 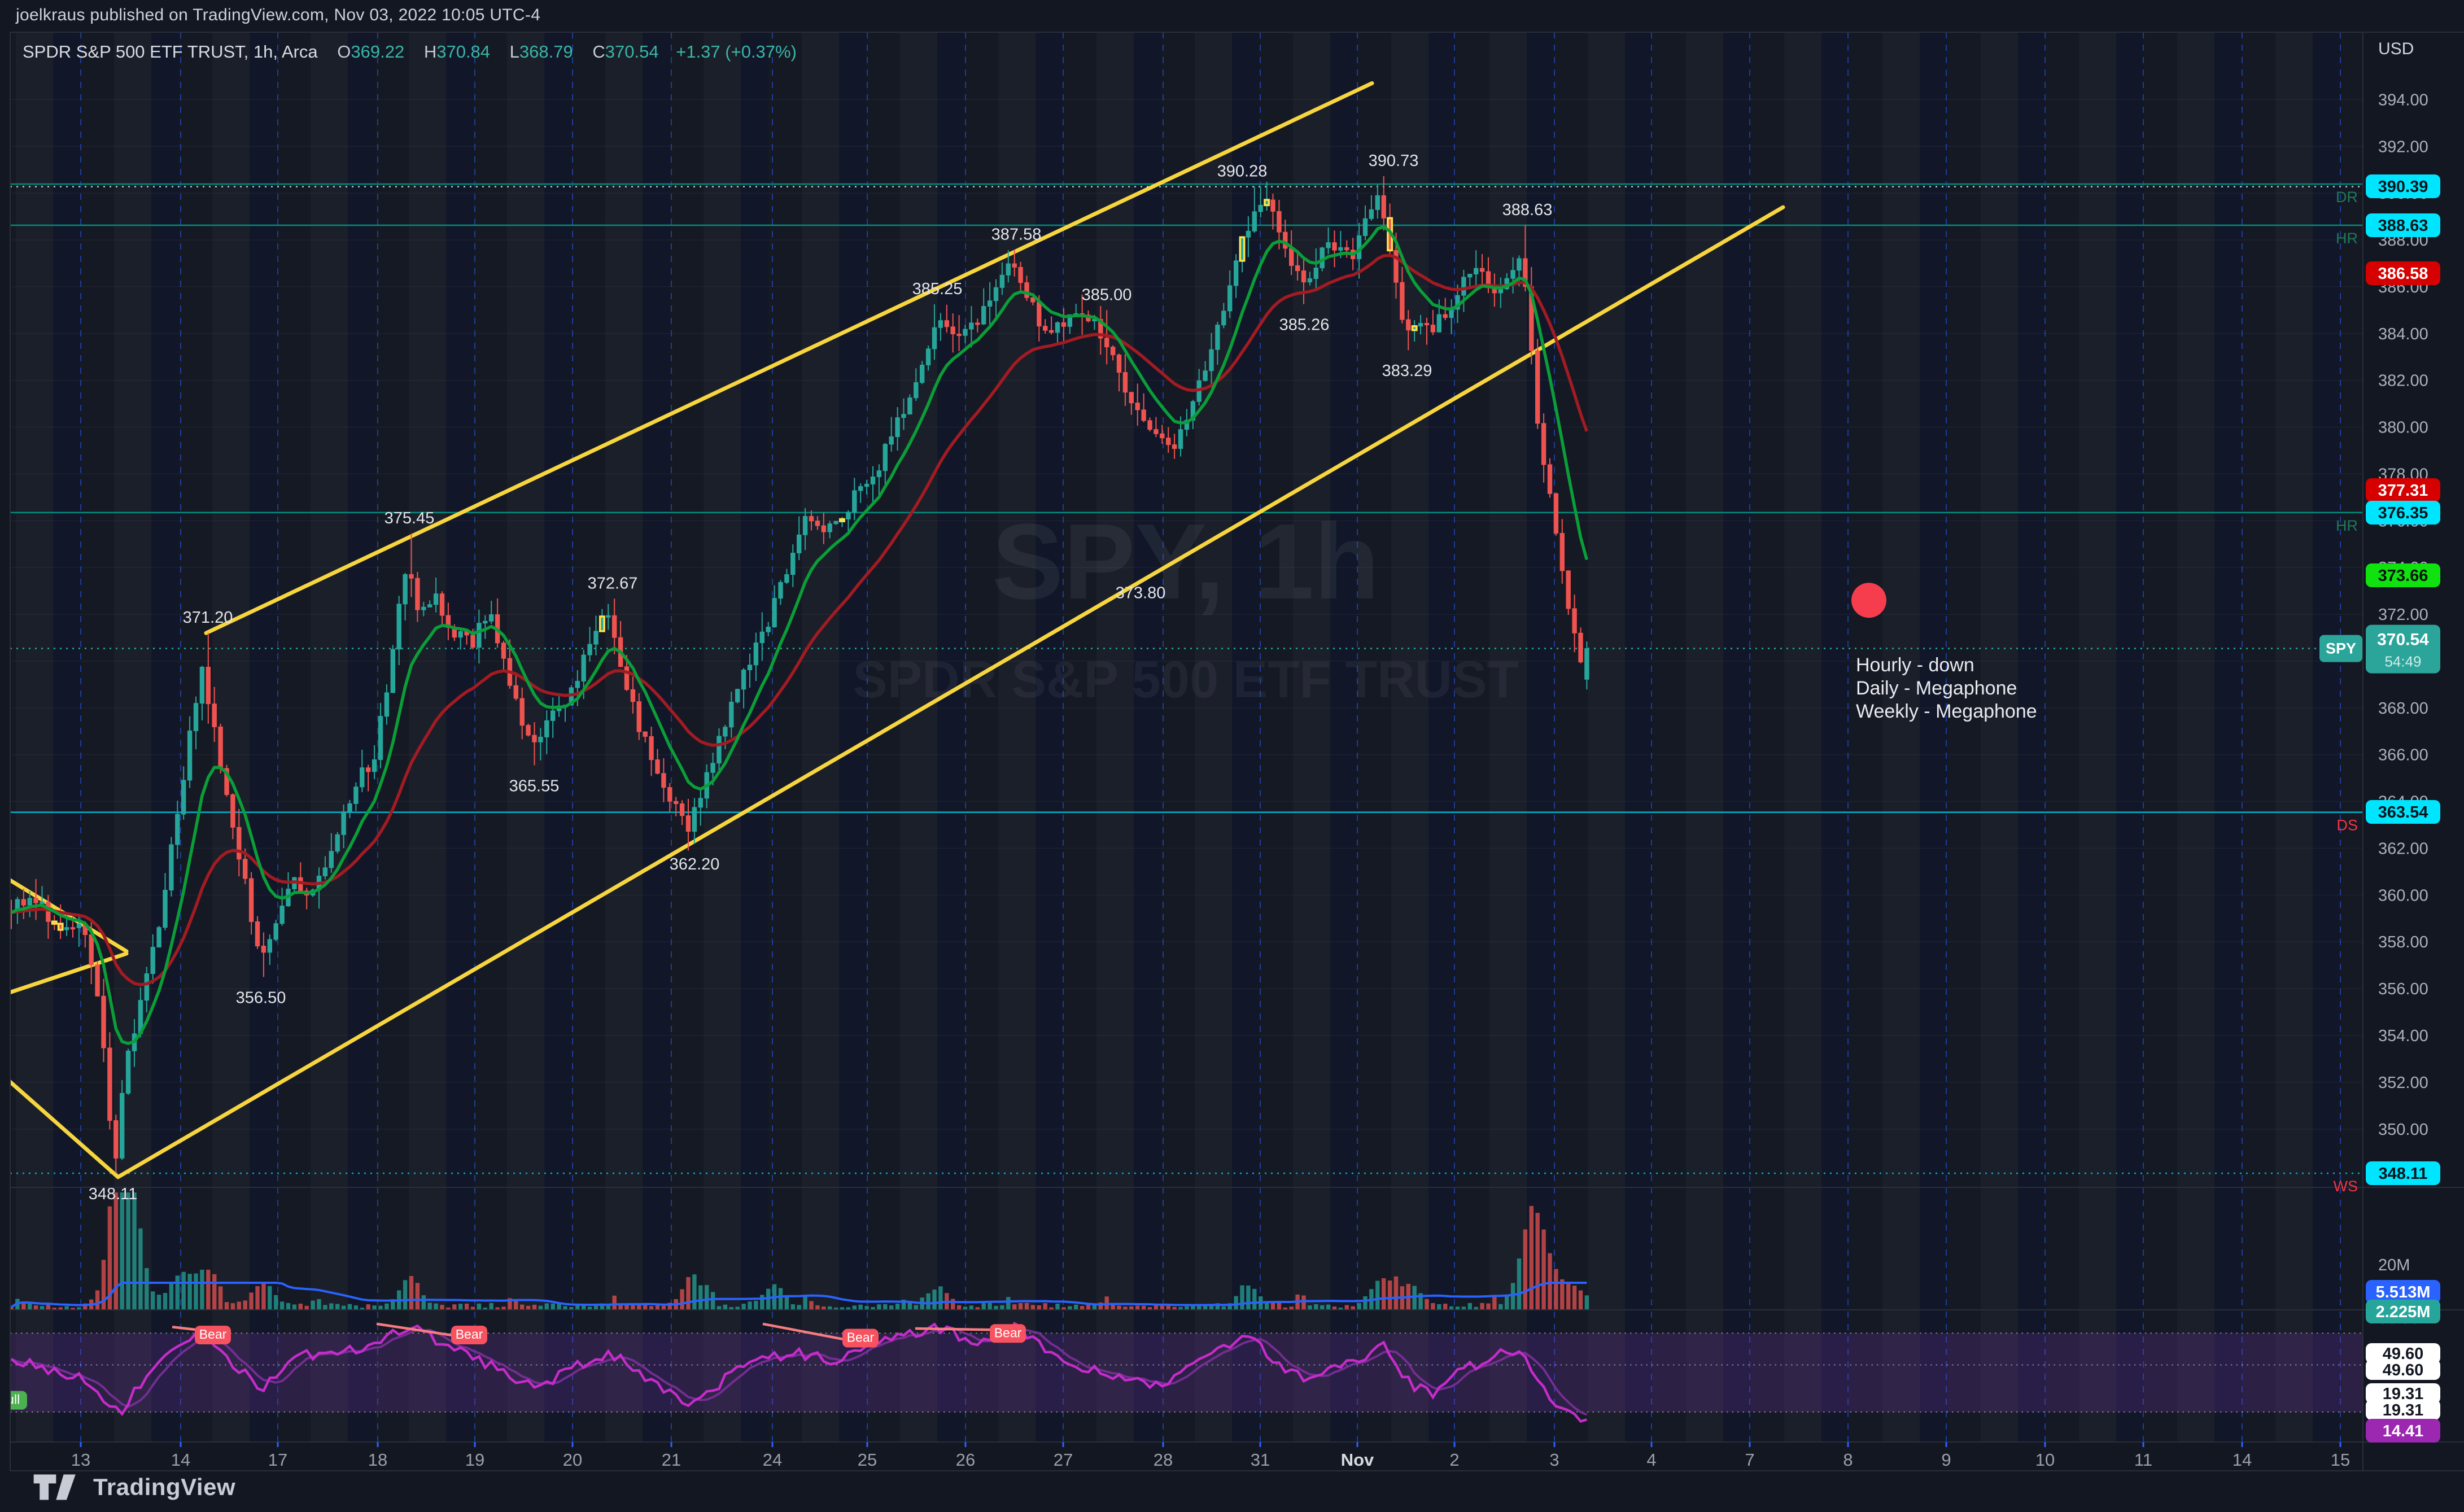 What do you see at coordinates (377, 1460) in the screenshot?
I see `svg-text: 18` at bounding box center [377, 1460].